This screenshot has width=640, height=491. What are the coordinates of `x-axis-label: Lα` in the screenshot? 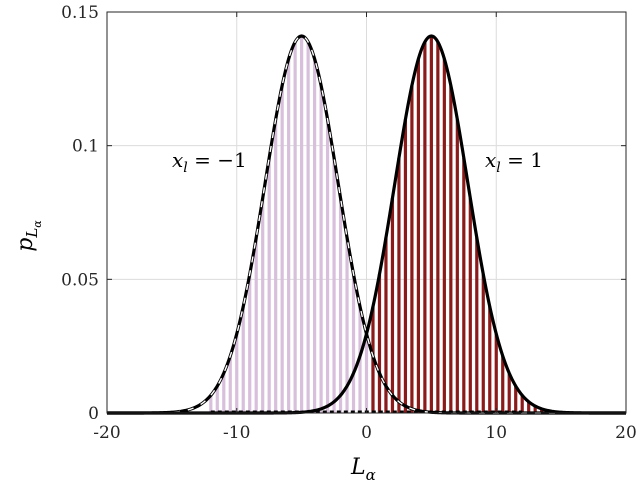 It's located at (363, 469).